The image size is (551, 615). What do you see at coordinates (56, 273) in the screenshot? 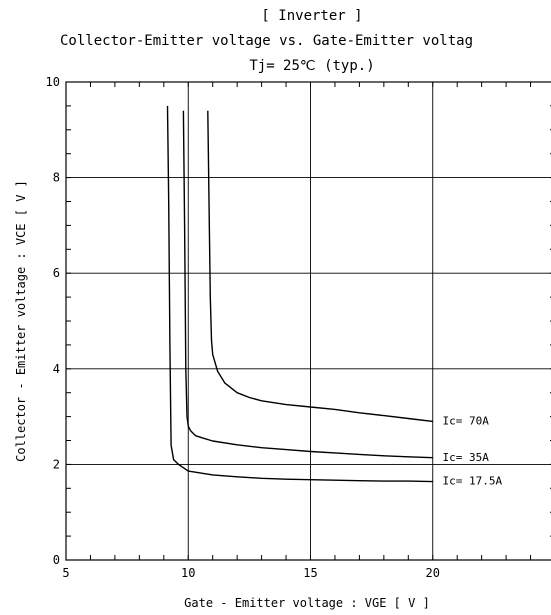
I see `y-tick-label: 6` at bounding box center [56, 273].